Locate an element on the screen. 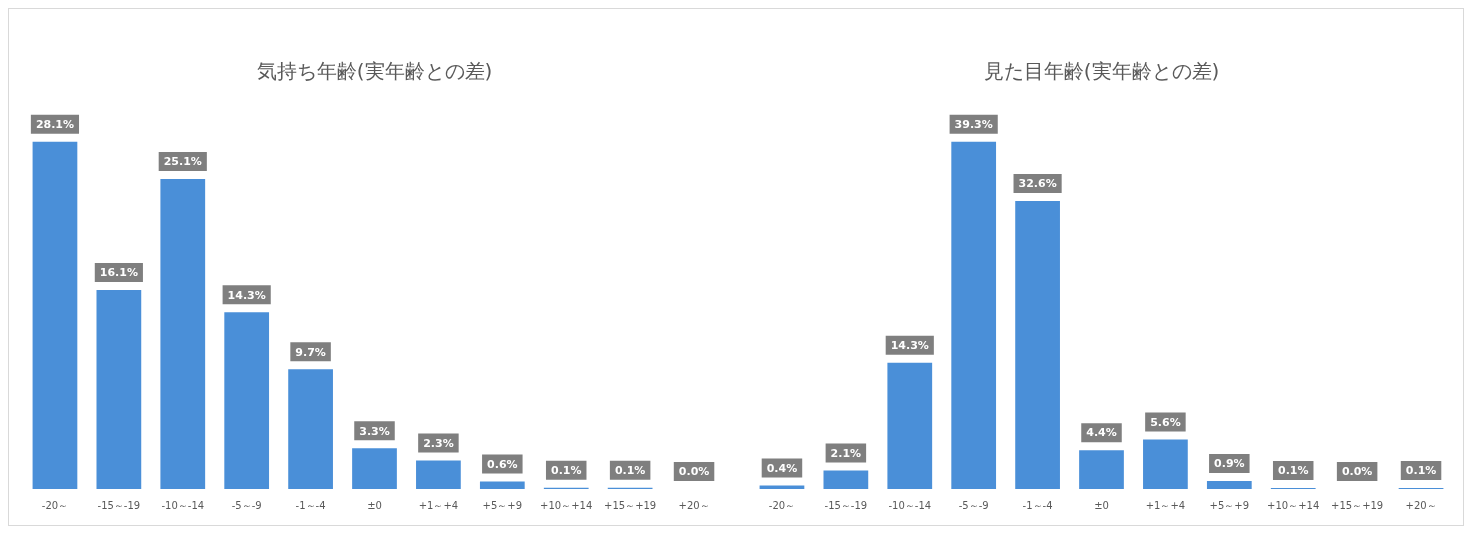 The image size is (1472, 534). data-label: 32.6% is located at coordinates (1037, 184).